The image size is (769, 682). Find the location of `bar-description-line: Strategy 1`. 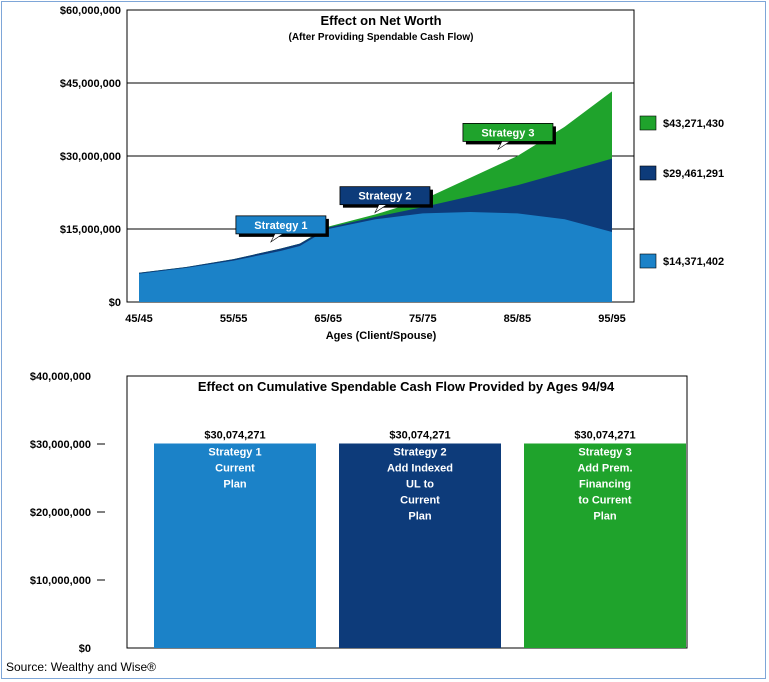

bar-description-line: Strategy 1 is located at coordinates (234, 452).